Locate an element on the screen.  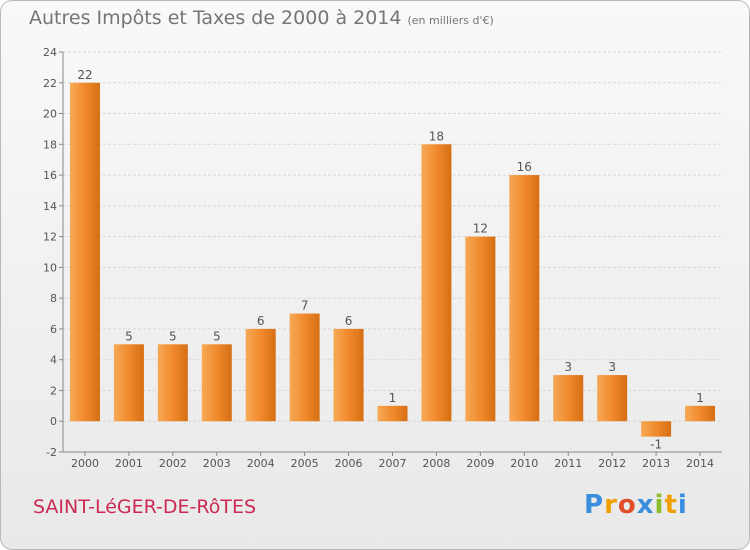
y-tick-label: 4 is located at coordinates (53, 360).